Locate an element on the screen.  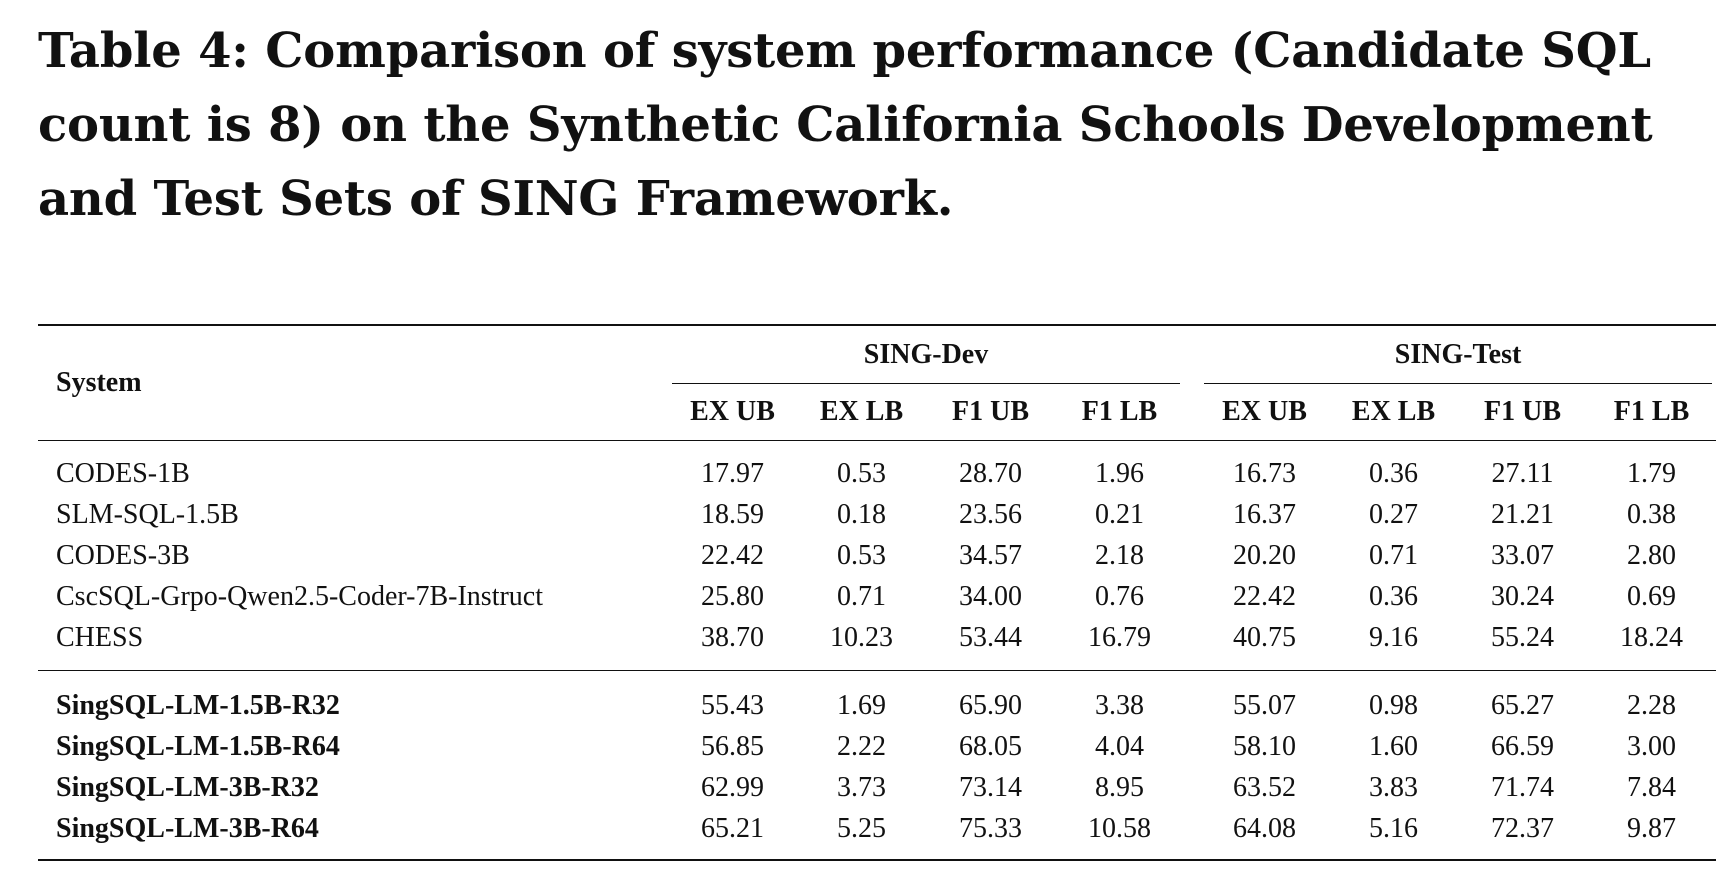
test-value-cell: 0.69 is located at coordinates (1652, 596).